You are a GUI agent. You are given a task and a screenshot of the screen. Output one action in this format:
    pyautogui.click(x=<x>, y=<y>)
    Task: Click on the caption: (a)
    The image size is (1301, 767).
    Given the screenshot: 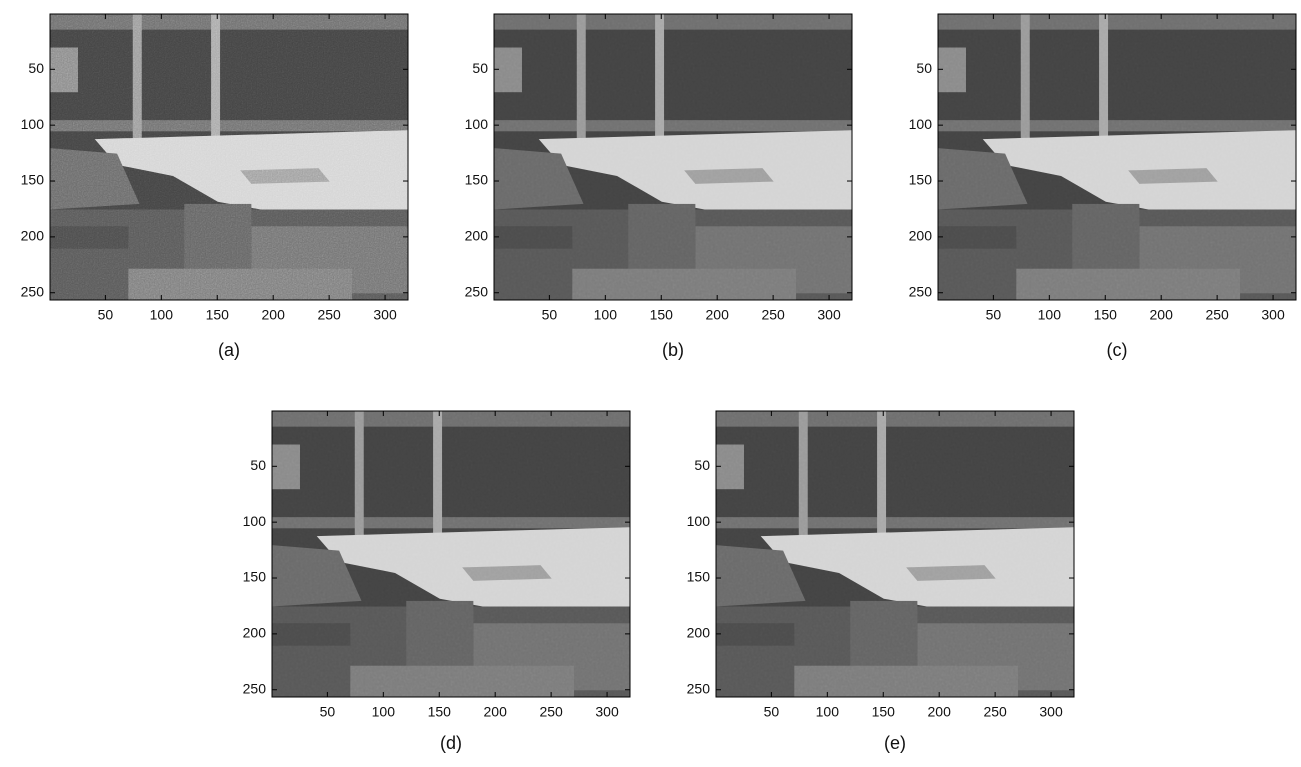 What is the action you would take?
    pyautogui.click(x=229, y=350)
    